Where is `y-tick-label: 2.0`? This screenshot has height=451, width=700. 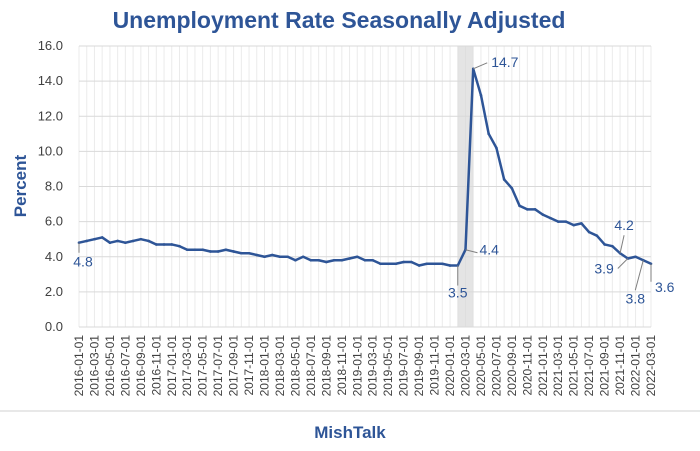 y-tick-label: 2.0 is located at coordinates (54, 291).